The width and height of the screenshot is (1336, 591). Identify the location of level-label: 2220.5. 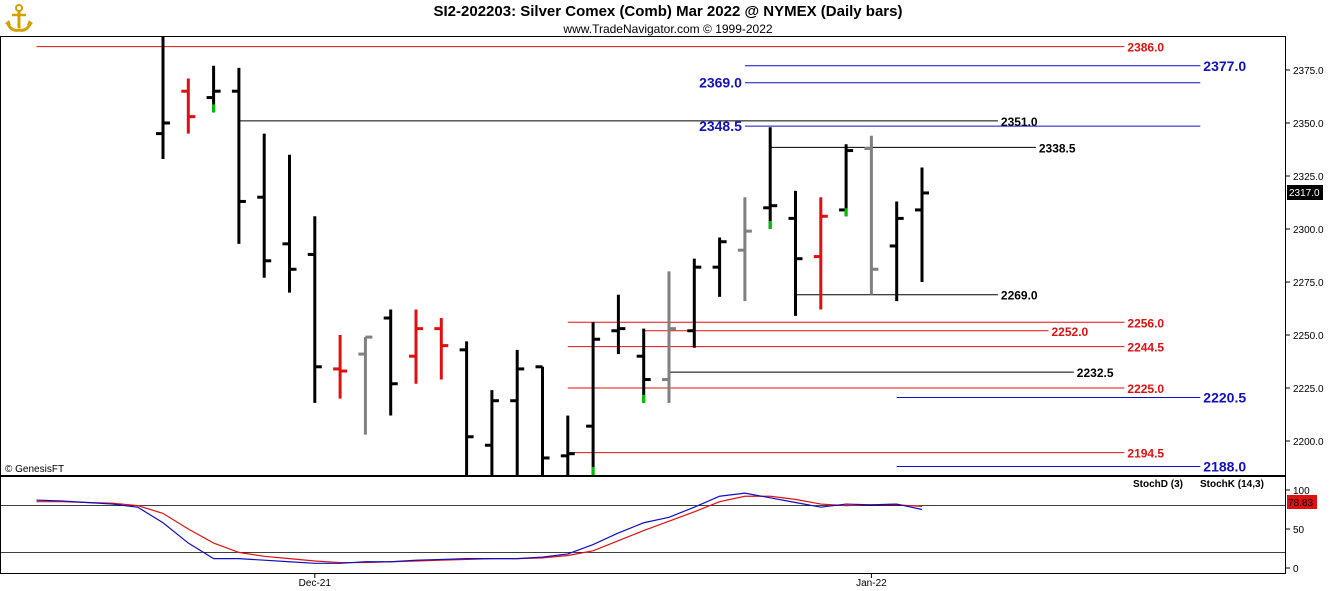
(1224, 398).